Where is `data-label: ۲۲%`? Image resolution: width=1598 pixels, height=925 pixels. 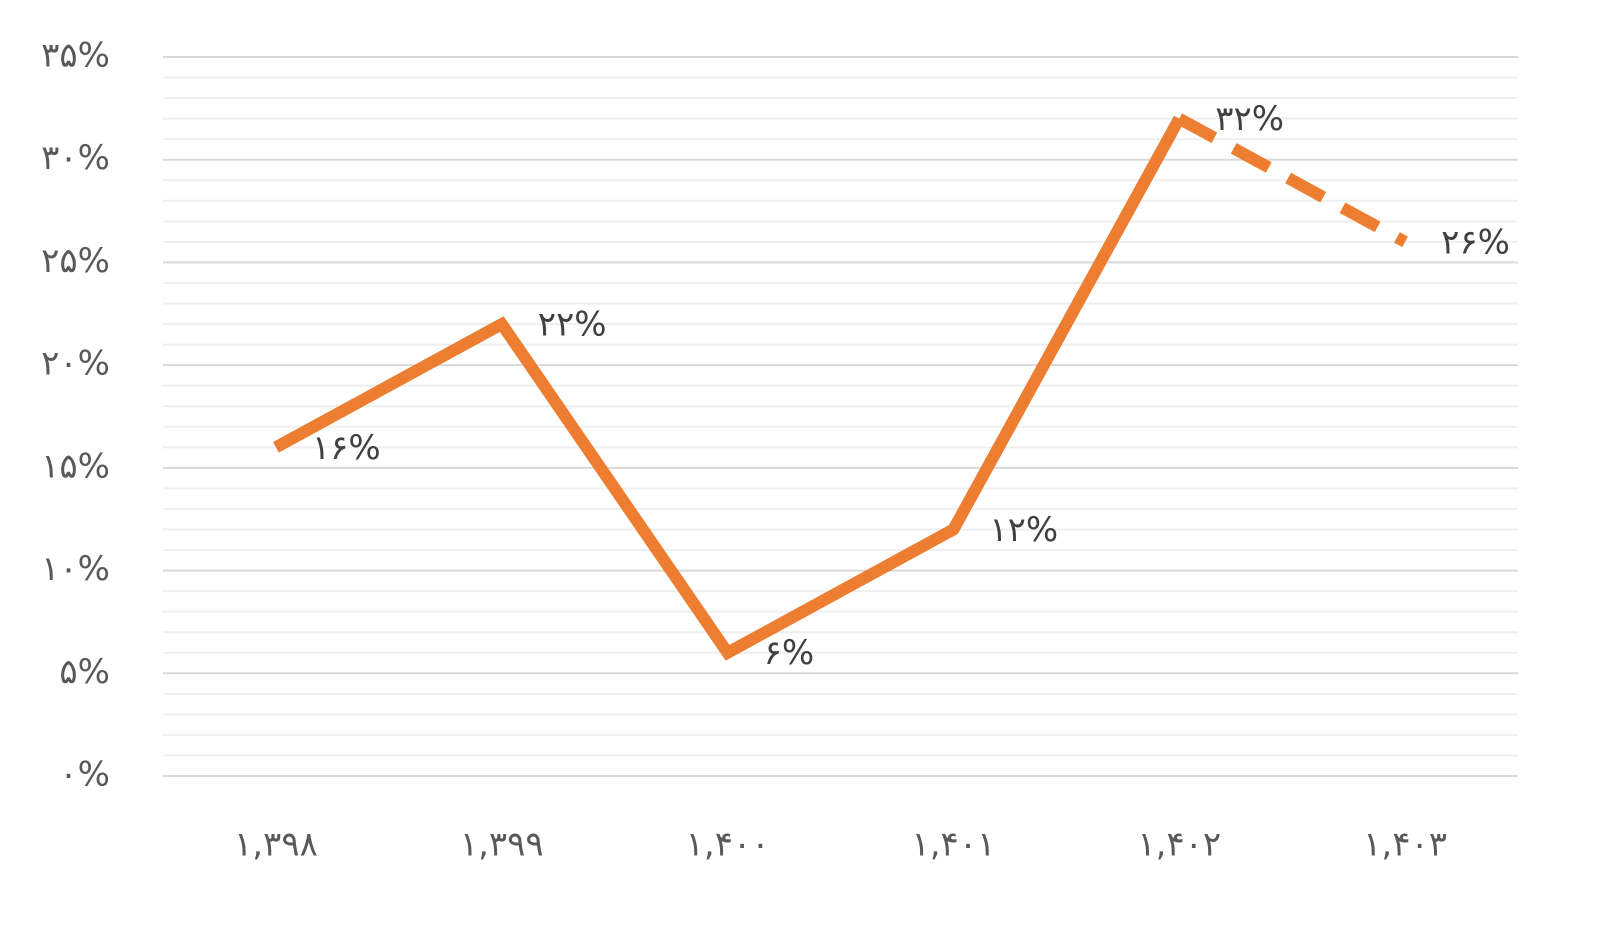 data-label: ۲۲% is located at coordinates (572, 325).